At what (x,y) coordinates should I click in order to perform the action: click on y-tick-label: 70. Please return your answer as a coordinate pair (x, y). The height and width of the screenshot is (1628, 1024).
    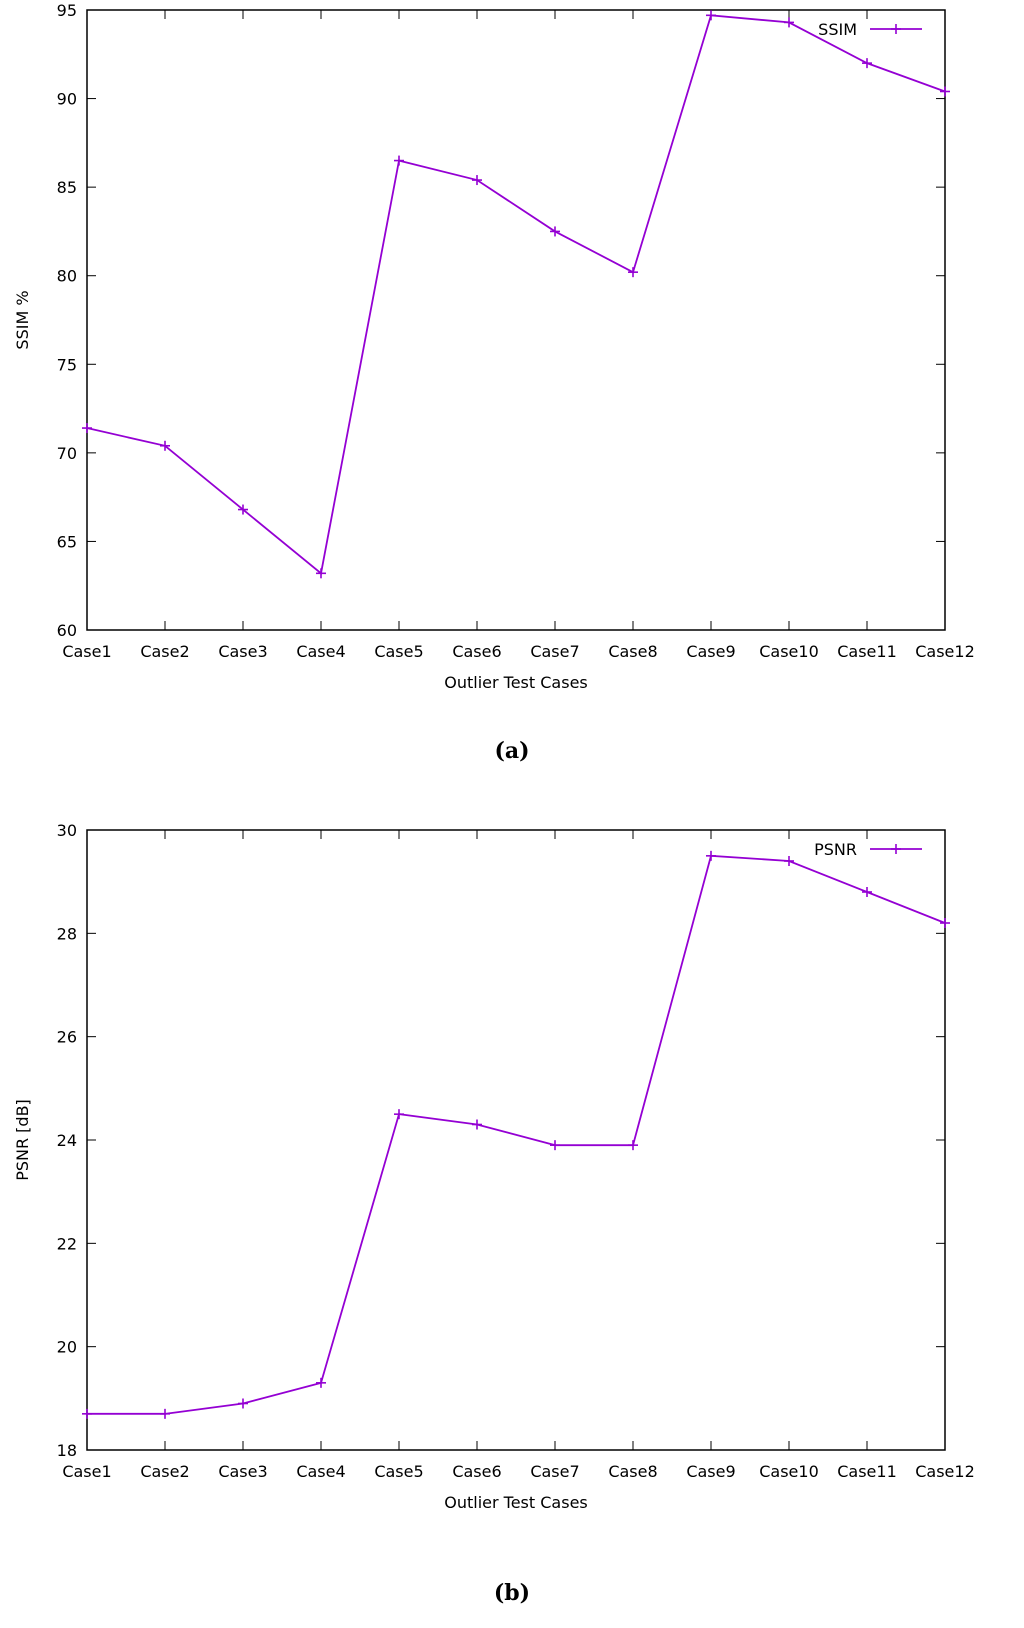
    Looking at the image, I should click on (67, 453).